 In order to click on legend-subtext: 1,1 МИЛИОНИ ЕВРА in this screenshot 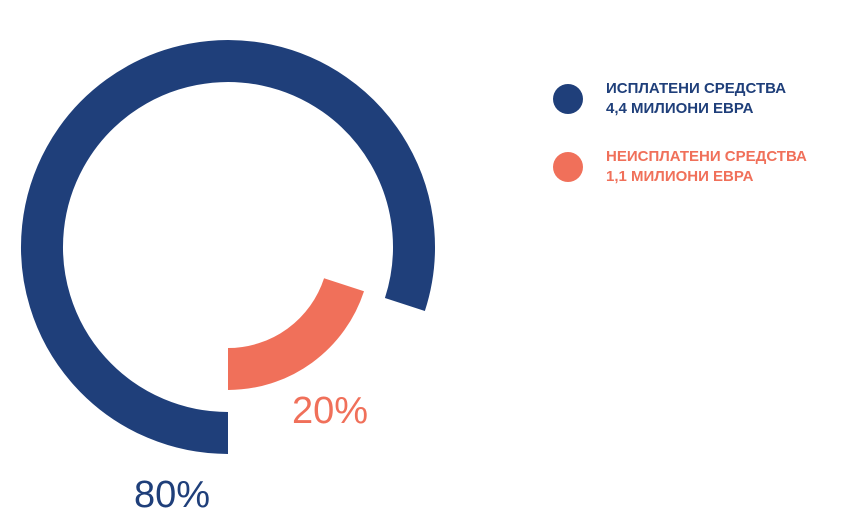, I will do `click(680, 176)`.